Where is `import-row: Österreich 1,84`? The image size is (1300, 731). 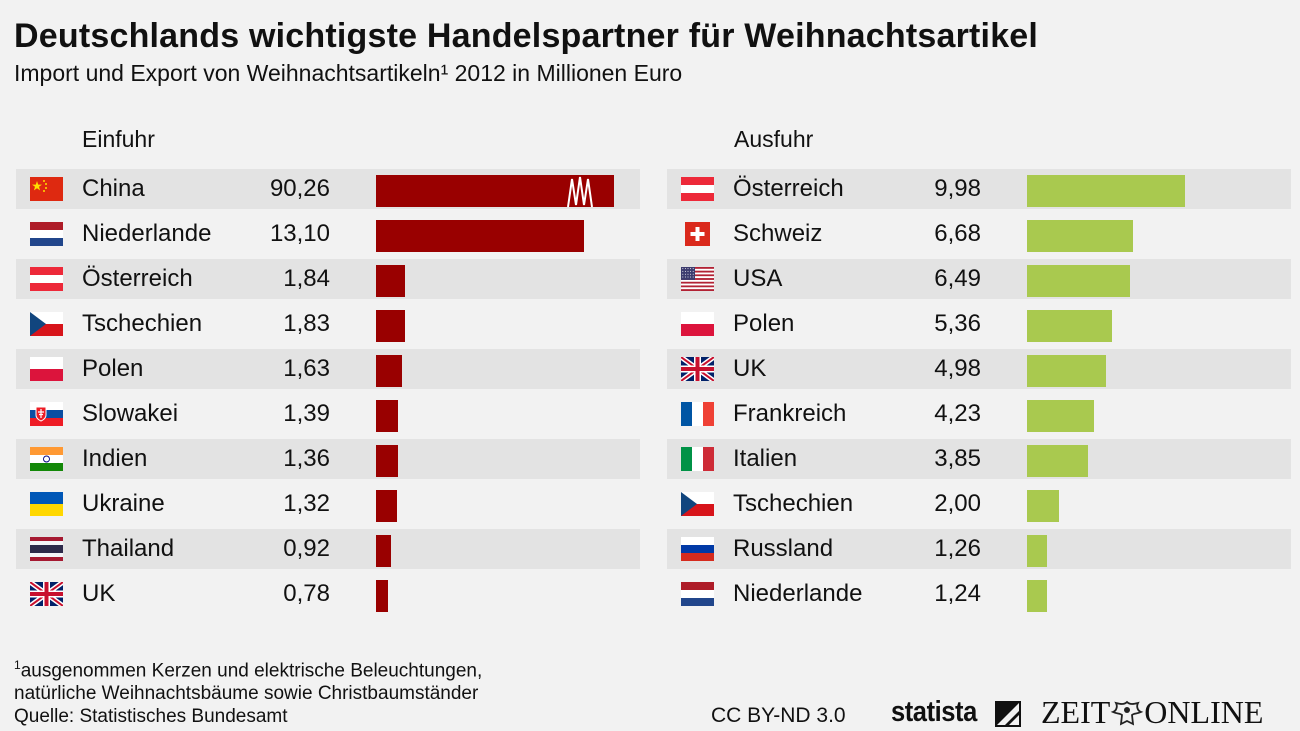 import-row: Österreich 1,84 is located at coordinates (328, 279).